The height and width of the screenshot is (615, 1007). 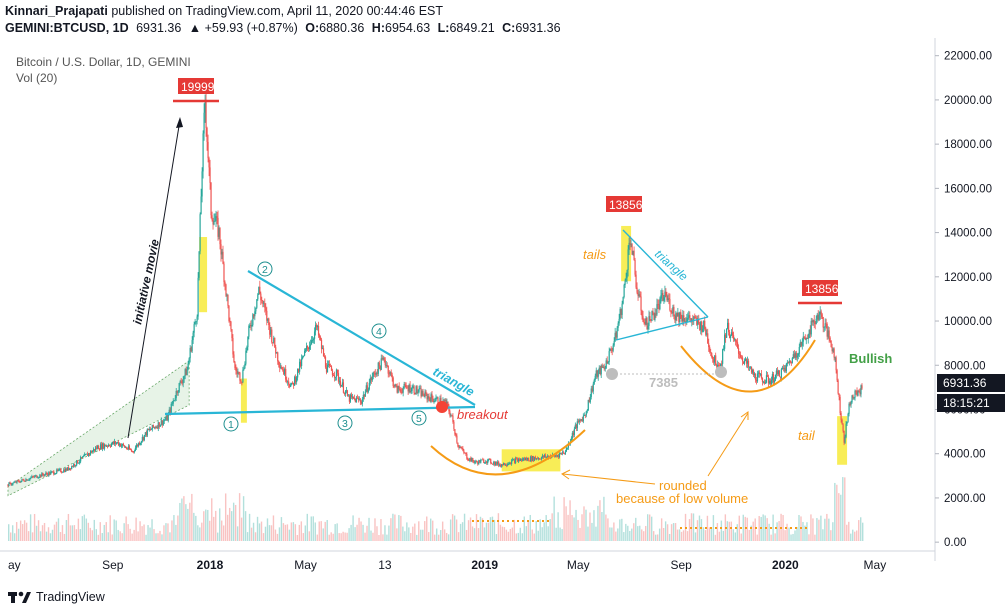 What do you see at coordinates (379, 332) in the screenshot?
I see `wave-point-label: 4` at bounding box center [379, 332].